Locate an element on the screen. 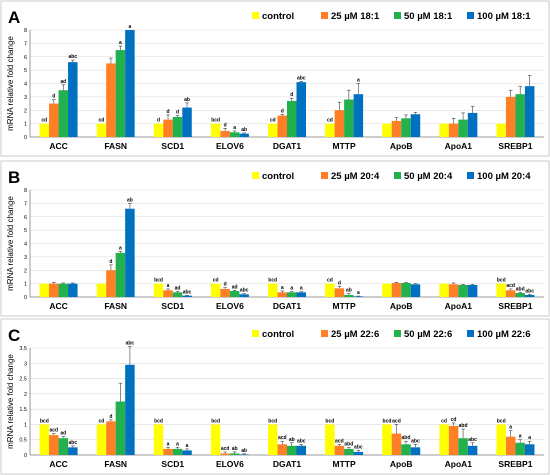 This screenshot has width=550, height=475. bar-c-apob-s2 is located at coordinates (406, 449).